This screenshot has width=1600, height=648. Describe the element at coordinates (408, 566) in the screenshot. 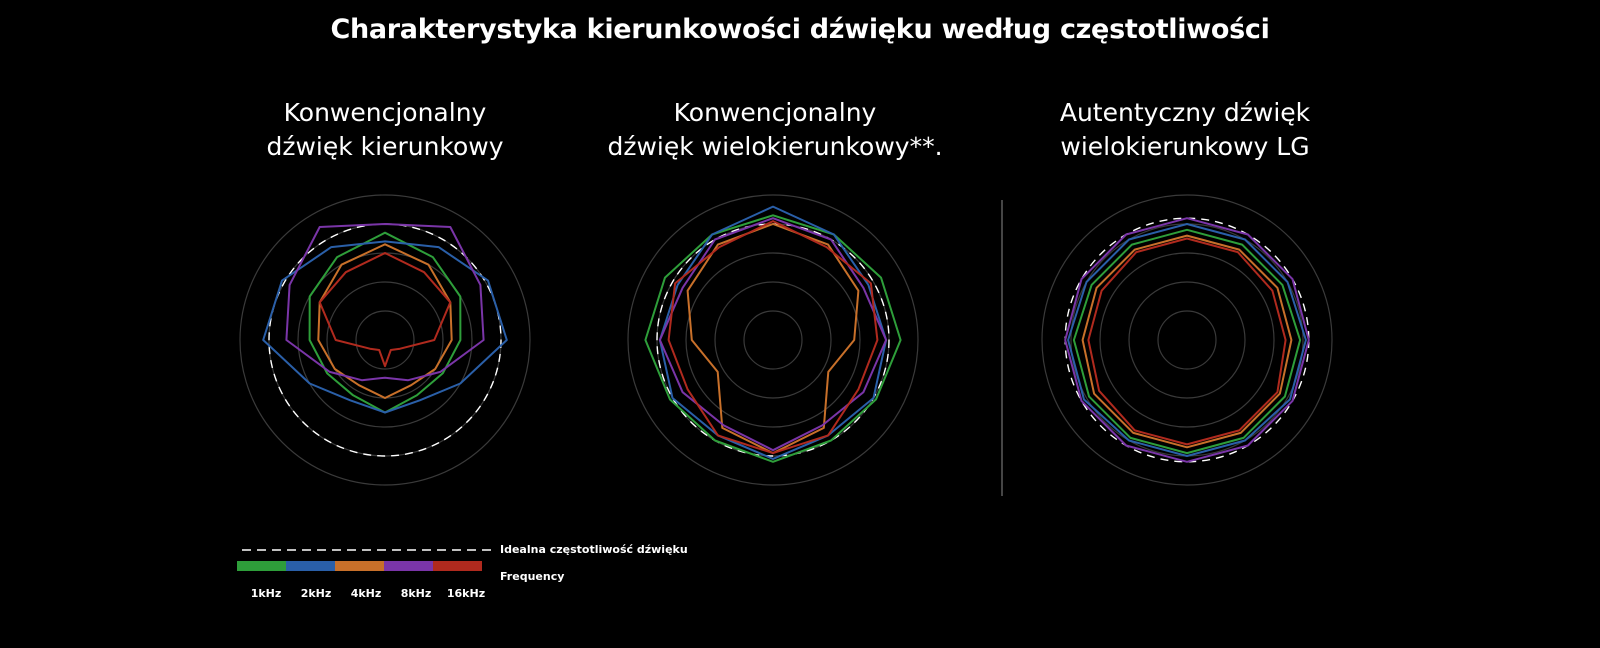

I see `legend-swatch-8khz` at that location.